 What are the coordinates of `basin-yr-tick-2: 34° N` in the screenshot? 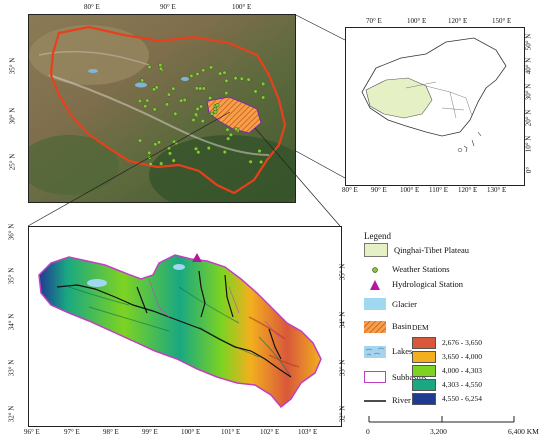 It's located at (342, 320).